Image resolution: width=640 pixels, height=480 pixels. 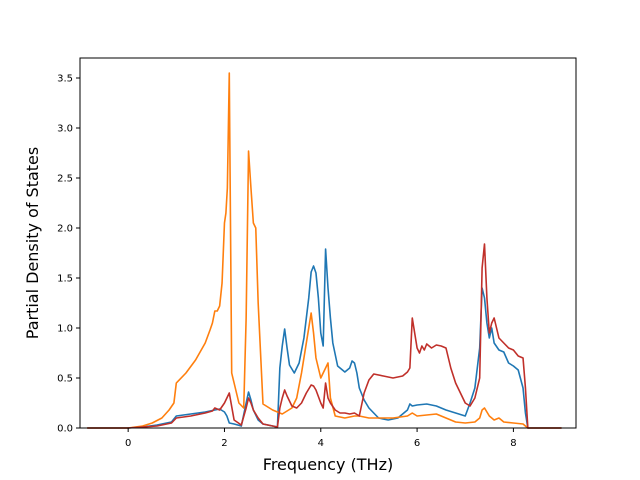 I want to click on y-tick-label: 3.0, so click(x=65, y=129).